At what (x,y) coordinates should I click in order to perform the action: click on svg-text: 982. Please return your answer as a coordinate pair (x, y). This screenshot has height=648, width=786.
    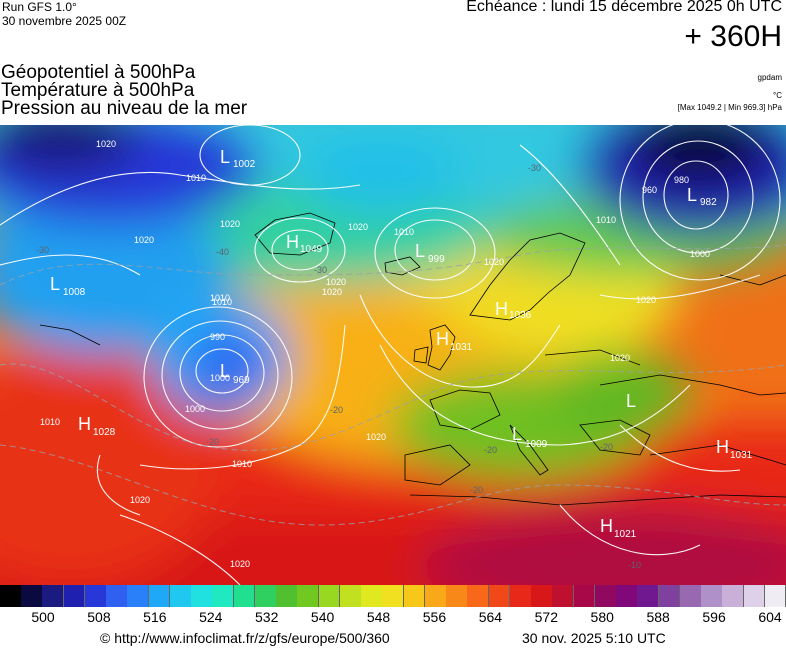
    Looking at the image, I should click on (708, 202).